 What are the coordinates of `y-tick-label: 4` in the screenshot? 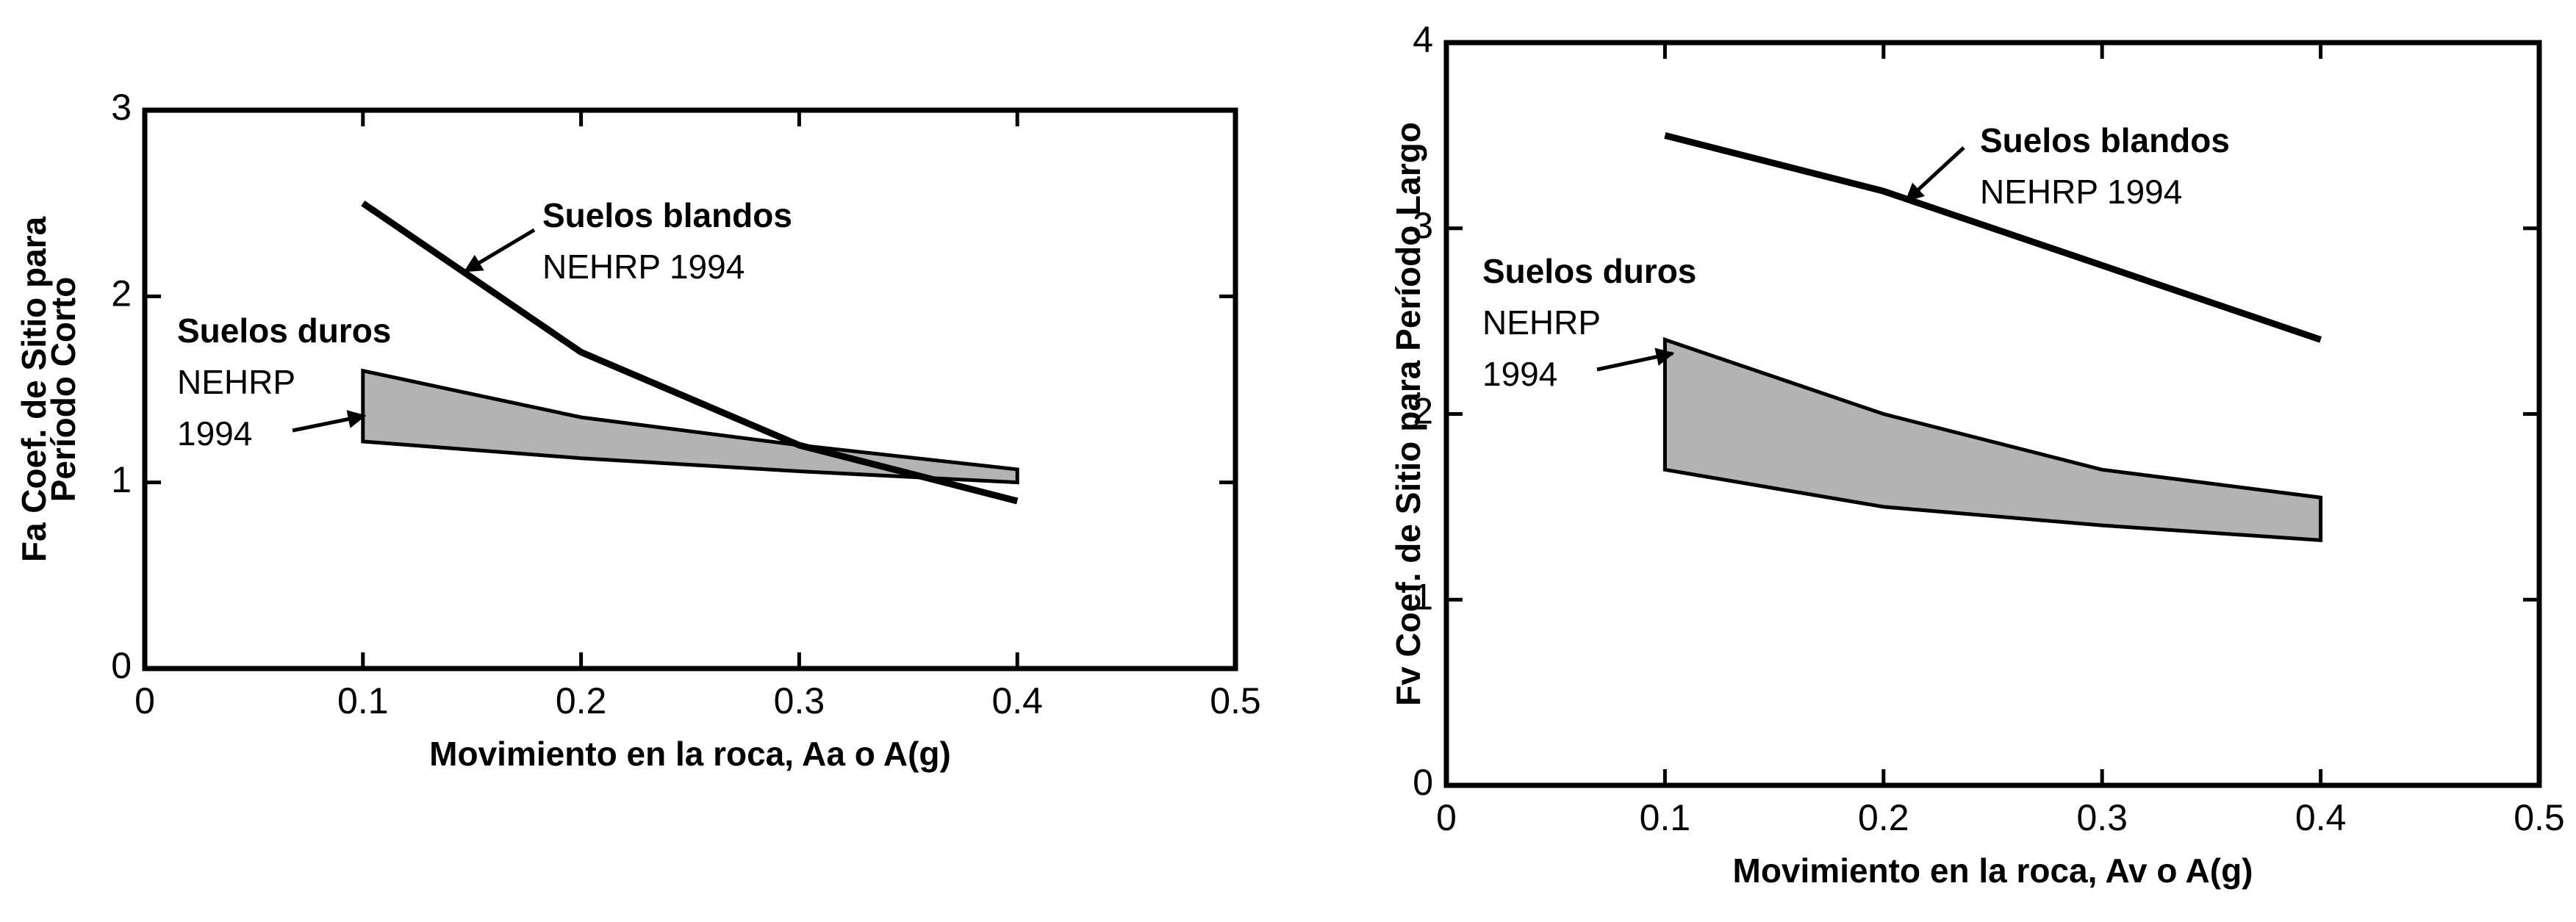 It's located at (1423, 39).